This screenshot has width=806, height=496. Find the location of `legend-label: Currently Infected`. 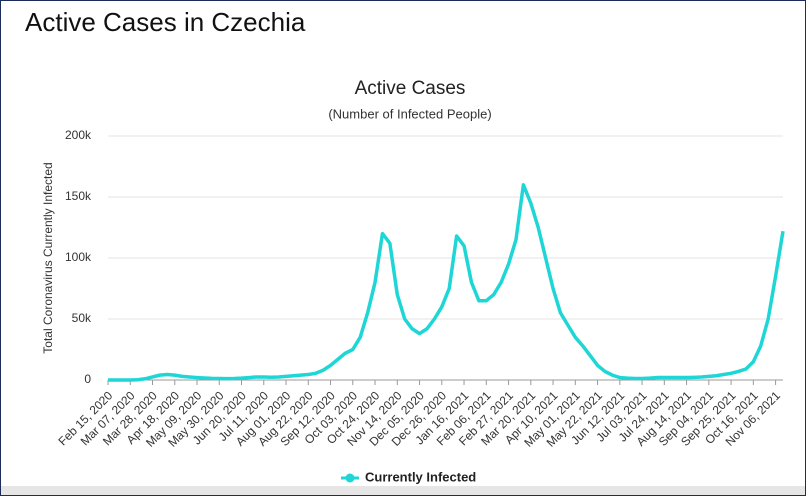

legend-label: Currently Infected is located at coordinates (420, 476).